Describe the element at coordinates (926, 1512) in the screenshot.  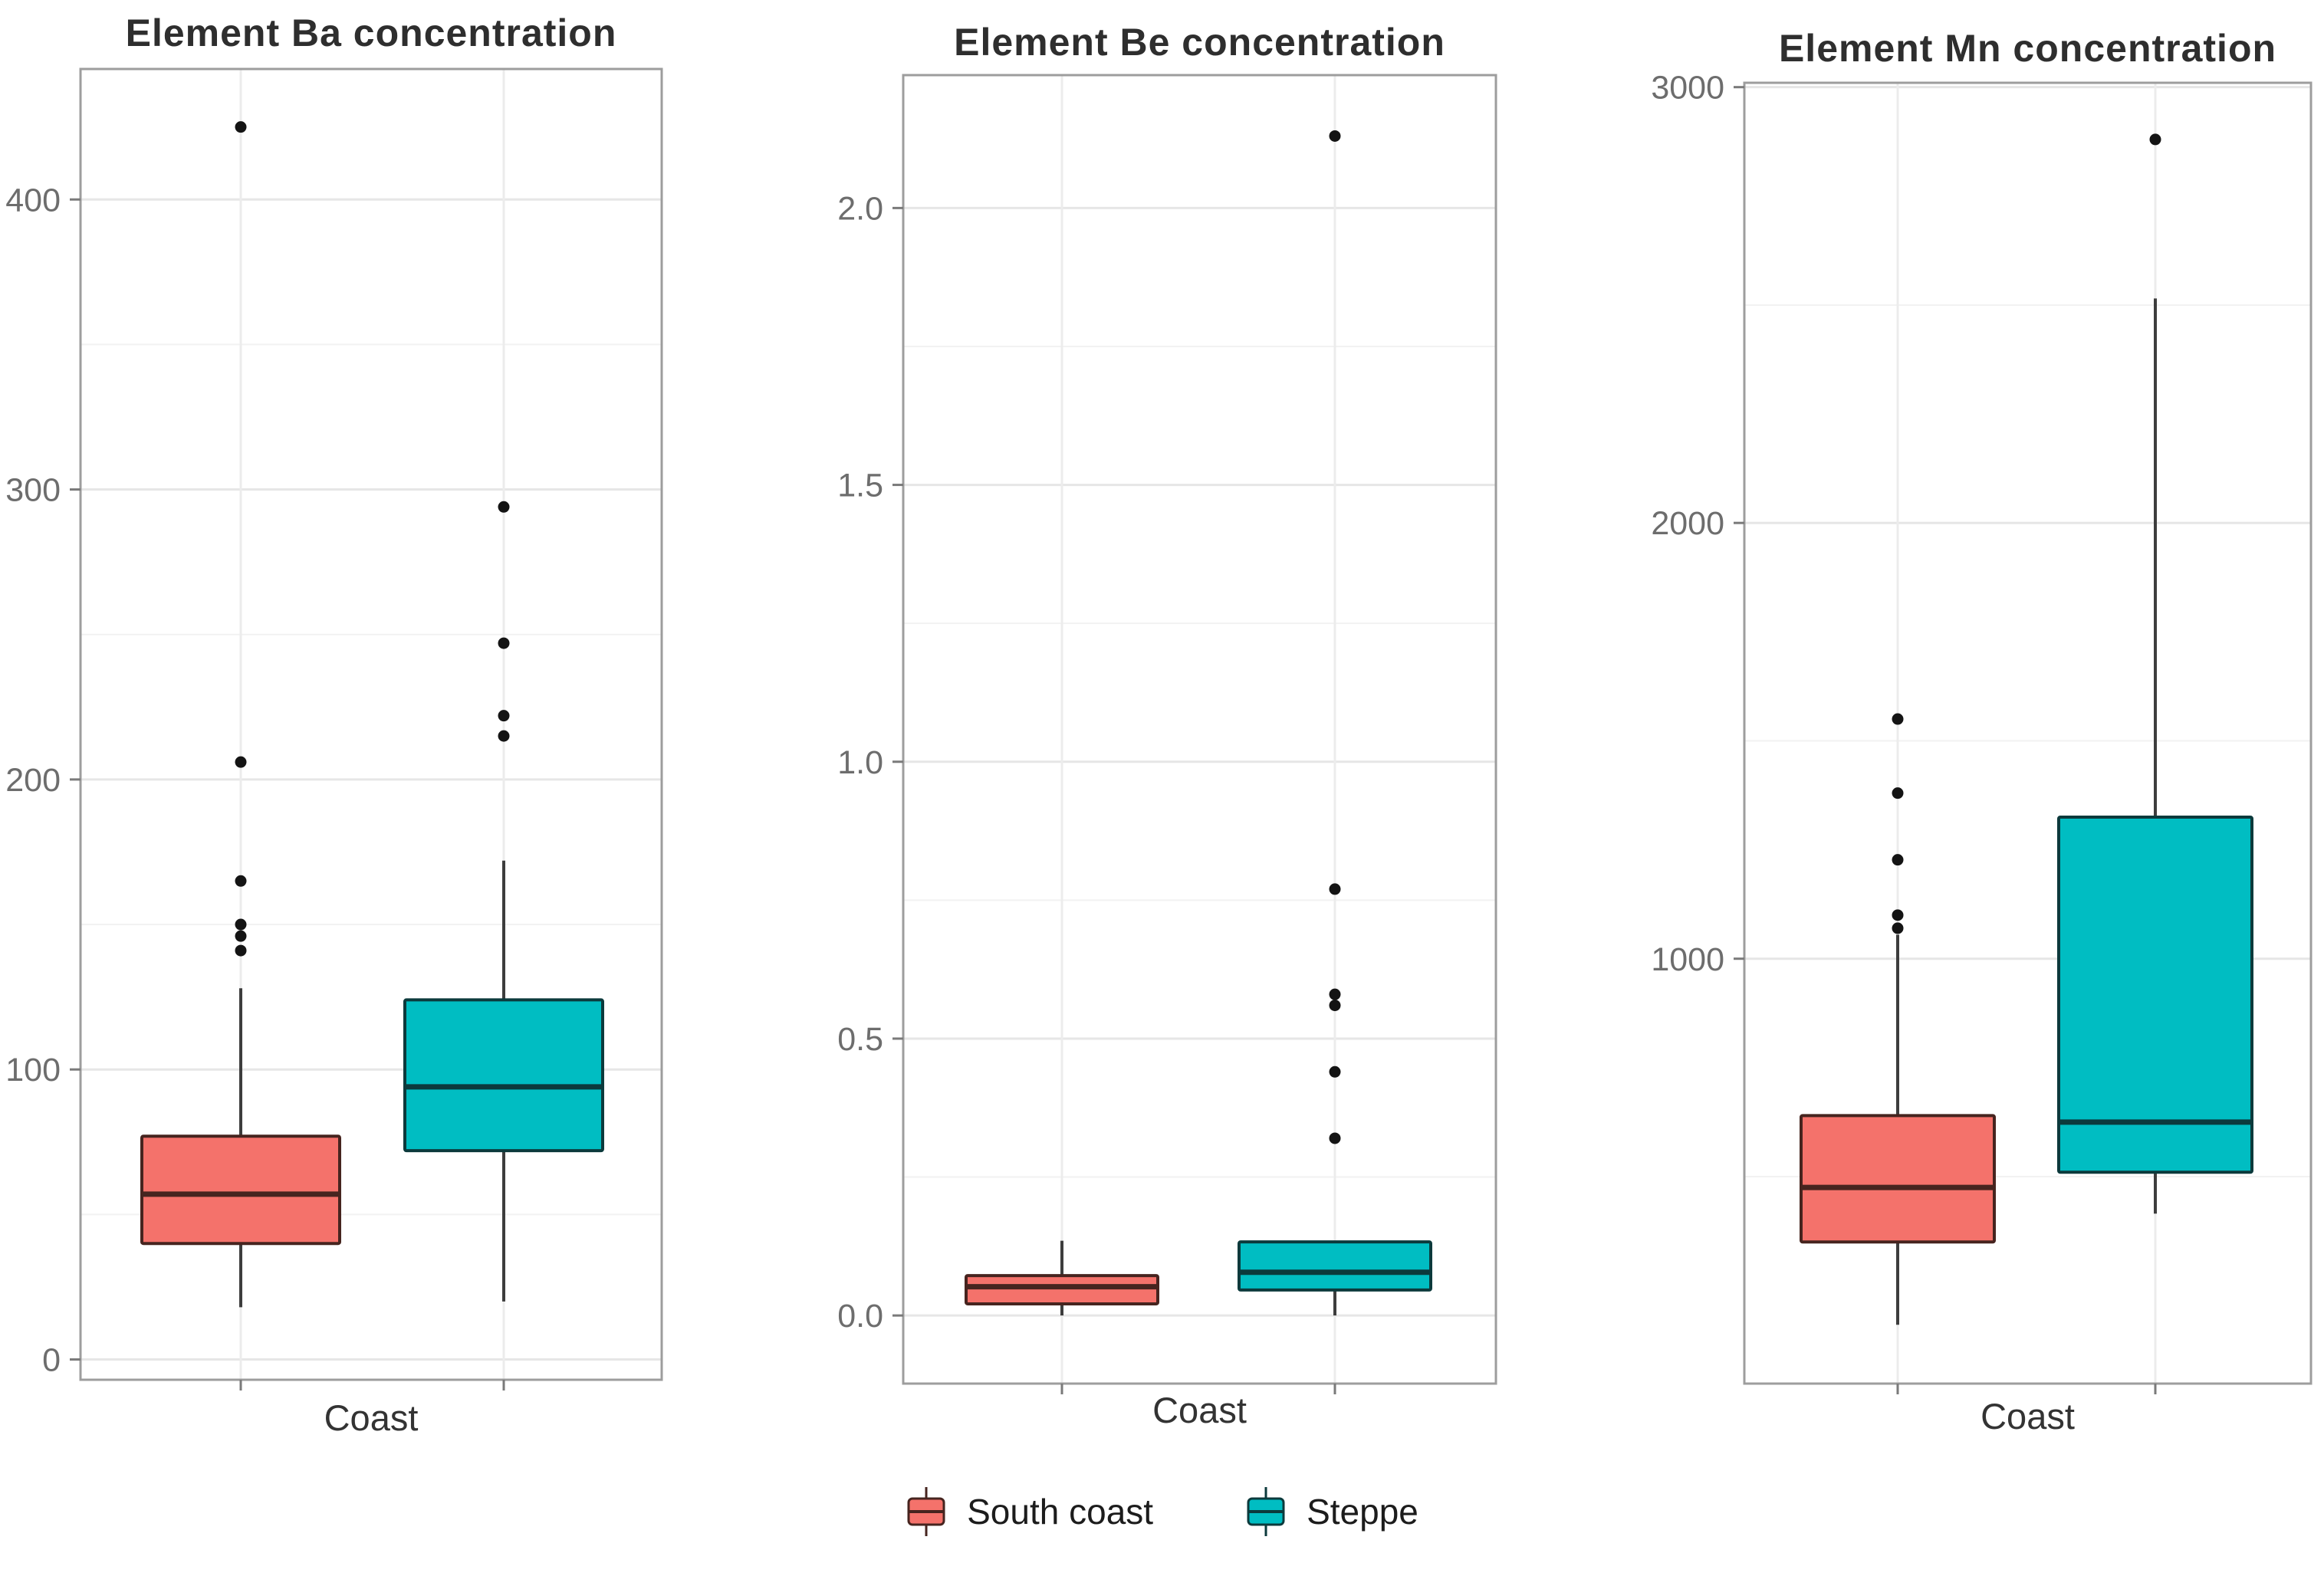
I see `boxplot-key-icon-south-coast` at that location.